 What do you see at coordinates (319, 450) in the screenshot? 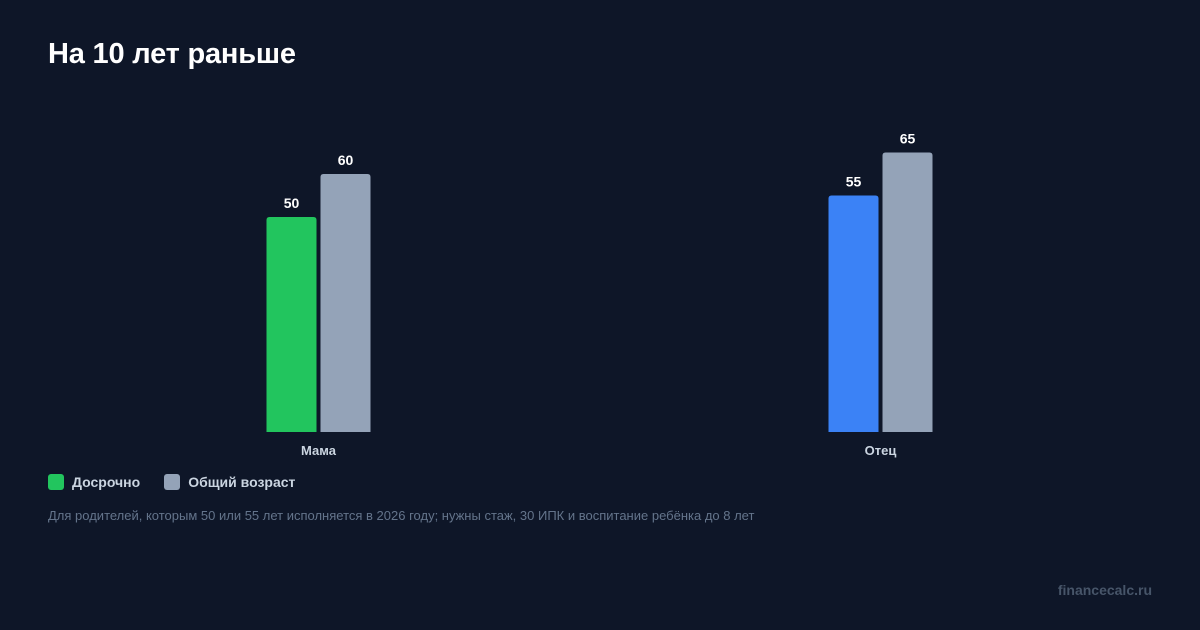
I see `category-label-0: Мама` at bounding box center [319, 450].